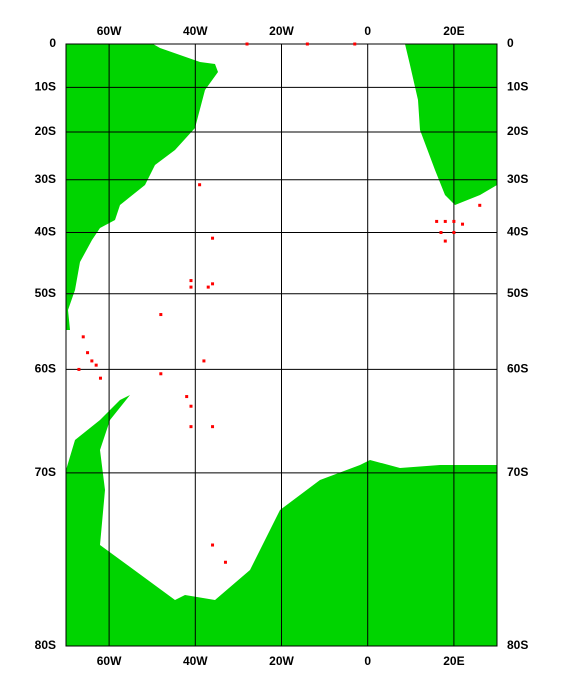 This screenshot has width=562, height=695. Describe the element at coordinates (142, 187) in the screenshot. I see `south-america` at that location.